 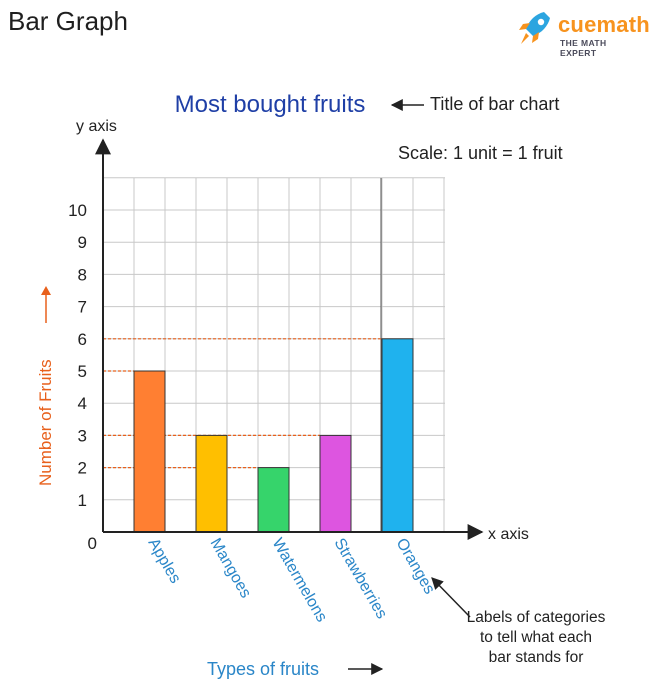 What do you see at coordinates (300, 581) in the screenshot?
I see `x-tick-label: Watermelons` at bounding box center [300, 581].